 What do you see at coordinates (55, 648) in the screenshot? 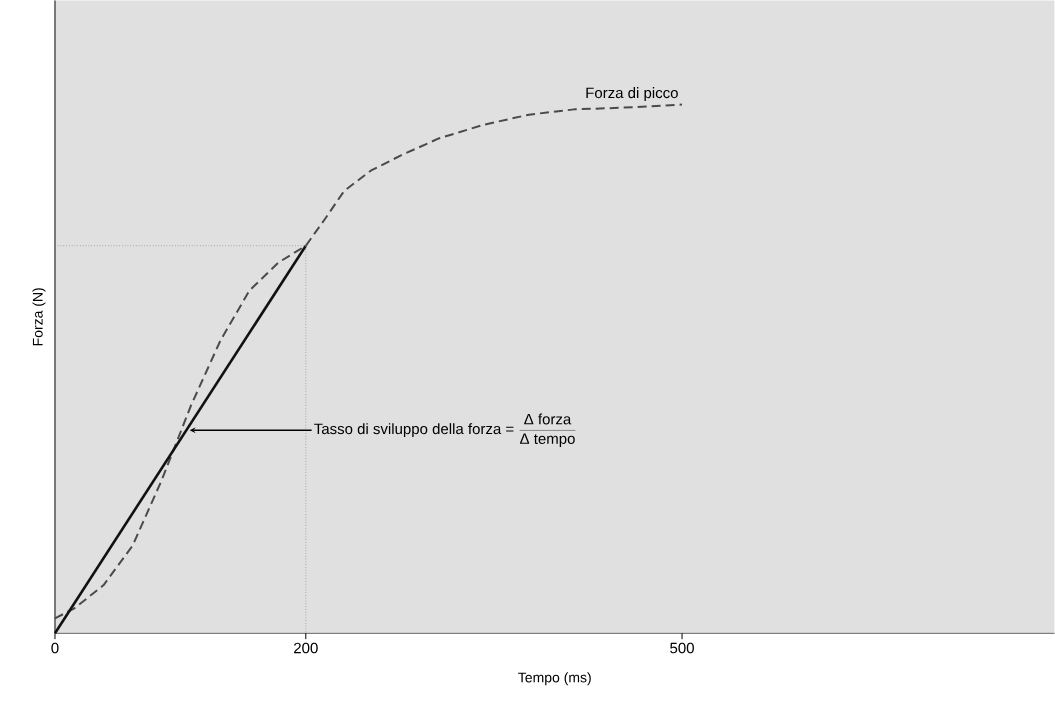
I see `x-tick-label: 0` at bounding box center [55, 648].